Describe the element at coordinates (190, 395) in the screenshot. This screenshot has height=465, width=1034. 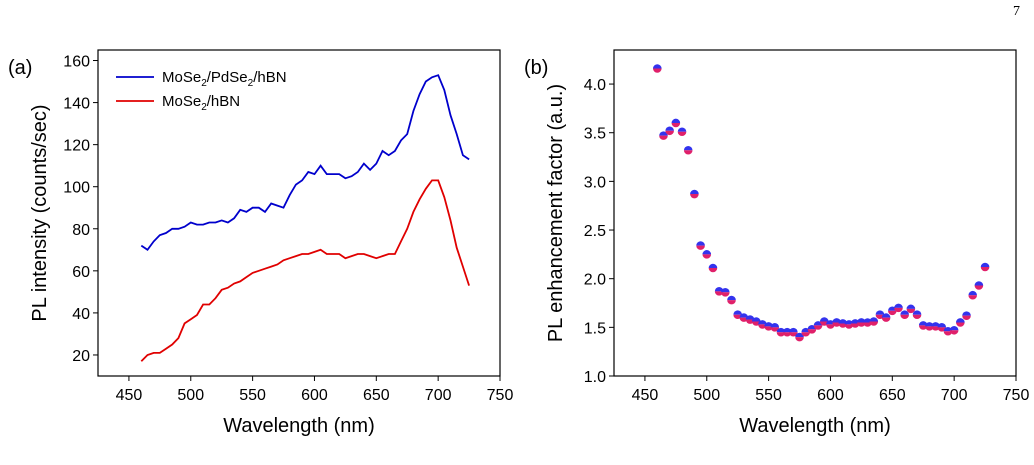
I see `x-tick-label: 500` at that location.